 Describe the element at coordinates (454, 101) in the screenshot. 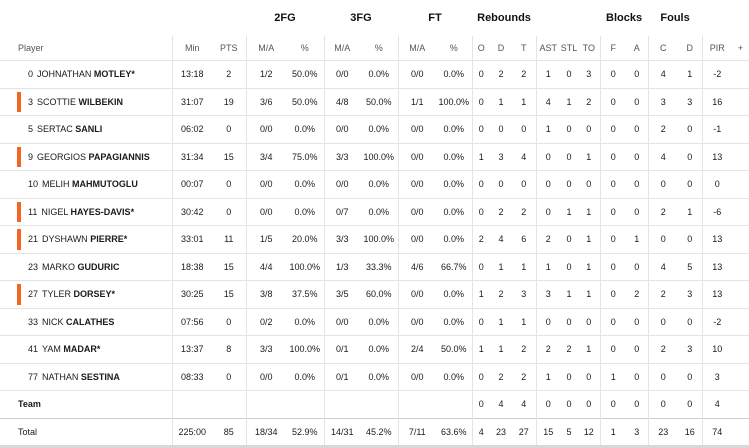

I see `player-ft-pct: 100.0%` at that location.